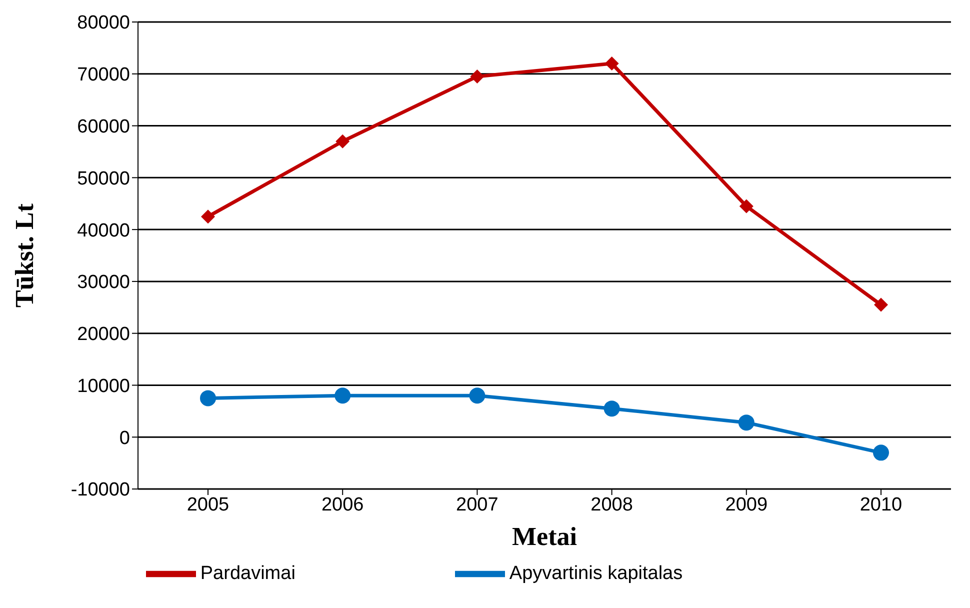  What do you see at coordinates (208, 505) in the screenshot?
I see `x-tick-label: 2005` at bounding box center [208, 505].